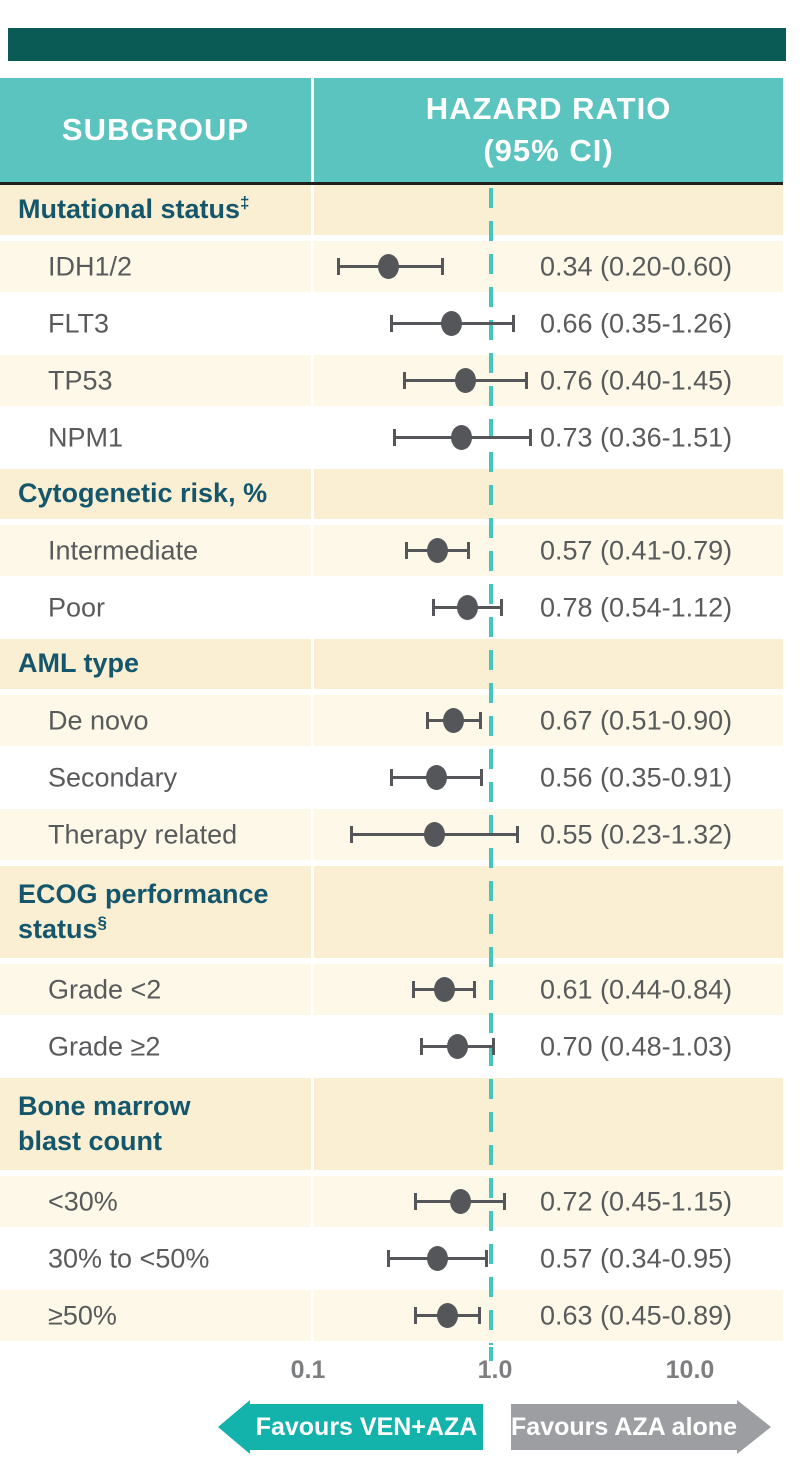  Describe the element at coordinates (143, 911) in the screenshot. I see `category-label: ECOG performance status§` at that location.